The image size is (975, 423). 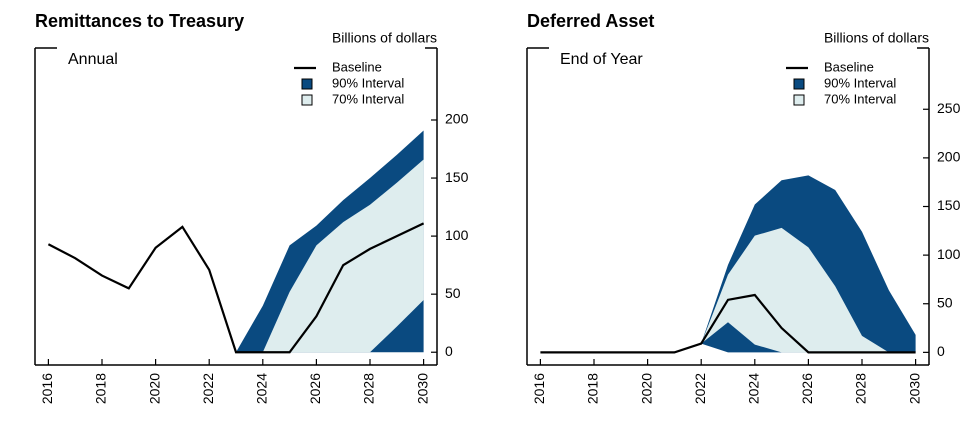 What do you see at coordinates (139, 21) in the screenshot?
I see `chart-title: Remittances to Treasury` at bounding box center [139, 21].